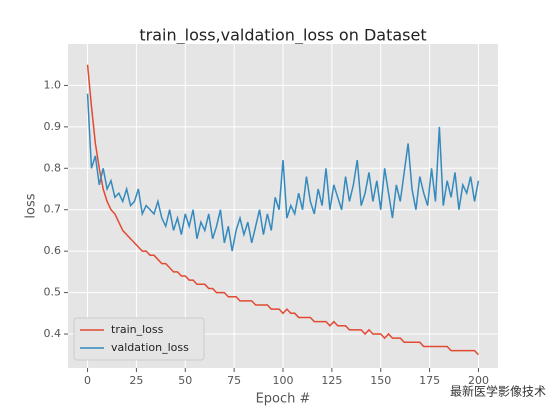 The width and height of the screenshot is (554, 419). I want to click on x-tick-label: 200, so click(478, 380).